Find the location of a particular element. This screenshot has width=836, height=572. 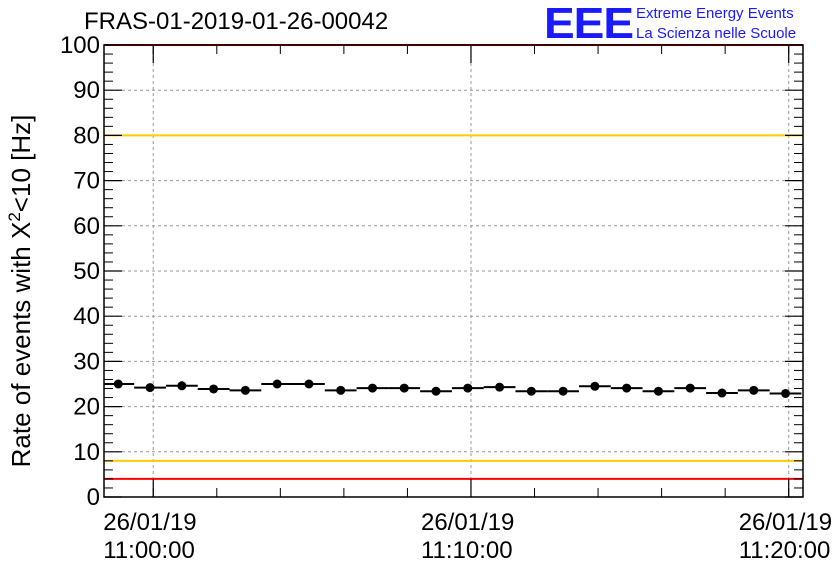

y-axis-label: Rate of events with X2<10 [Hz] is located at coordinates (20, 291).